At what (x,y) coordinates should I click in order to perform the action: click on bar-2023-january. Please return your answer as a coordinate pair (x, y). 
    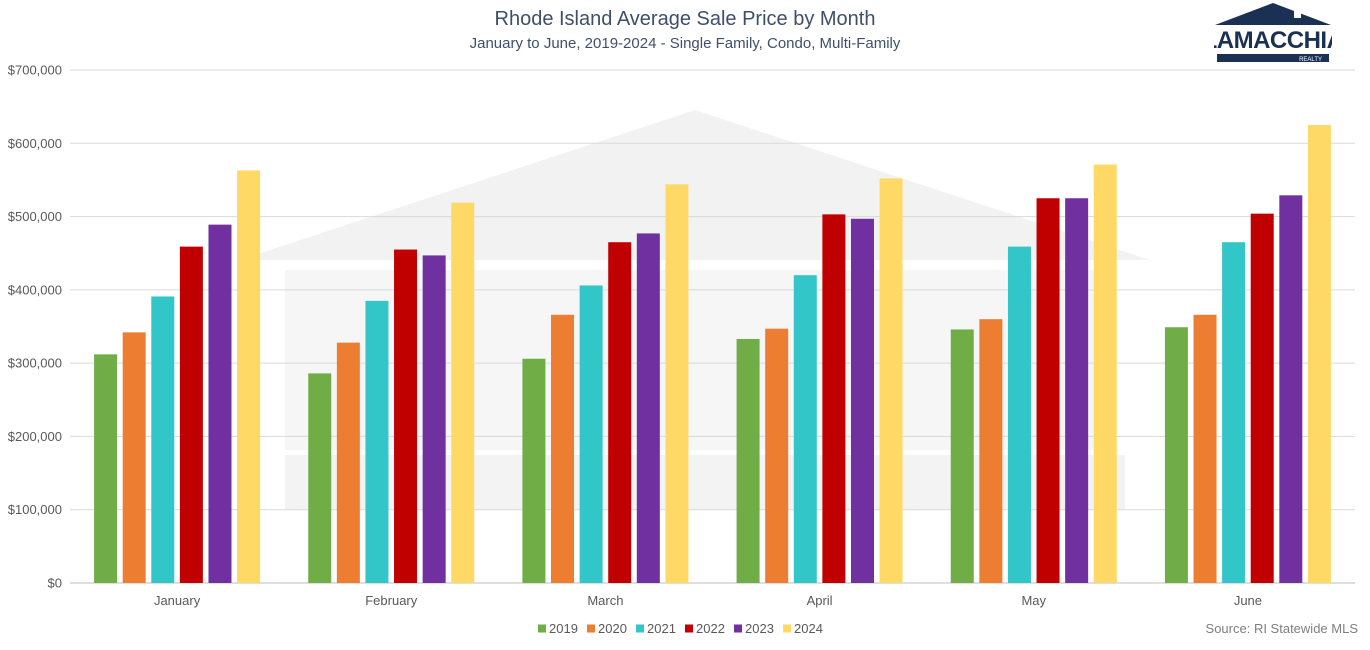
    Looking at the image, I should click on (220, 403).